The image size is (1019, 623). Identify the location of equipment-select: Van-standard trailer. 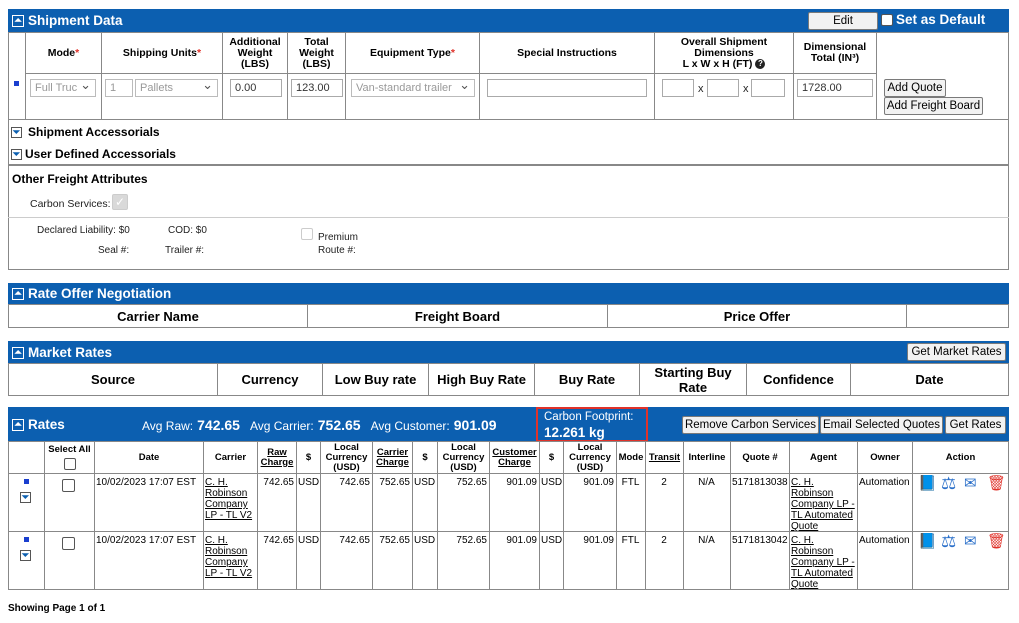
(413, 87).